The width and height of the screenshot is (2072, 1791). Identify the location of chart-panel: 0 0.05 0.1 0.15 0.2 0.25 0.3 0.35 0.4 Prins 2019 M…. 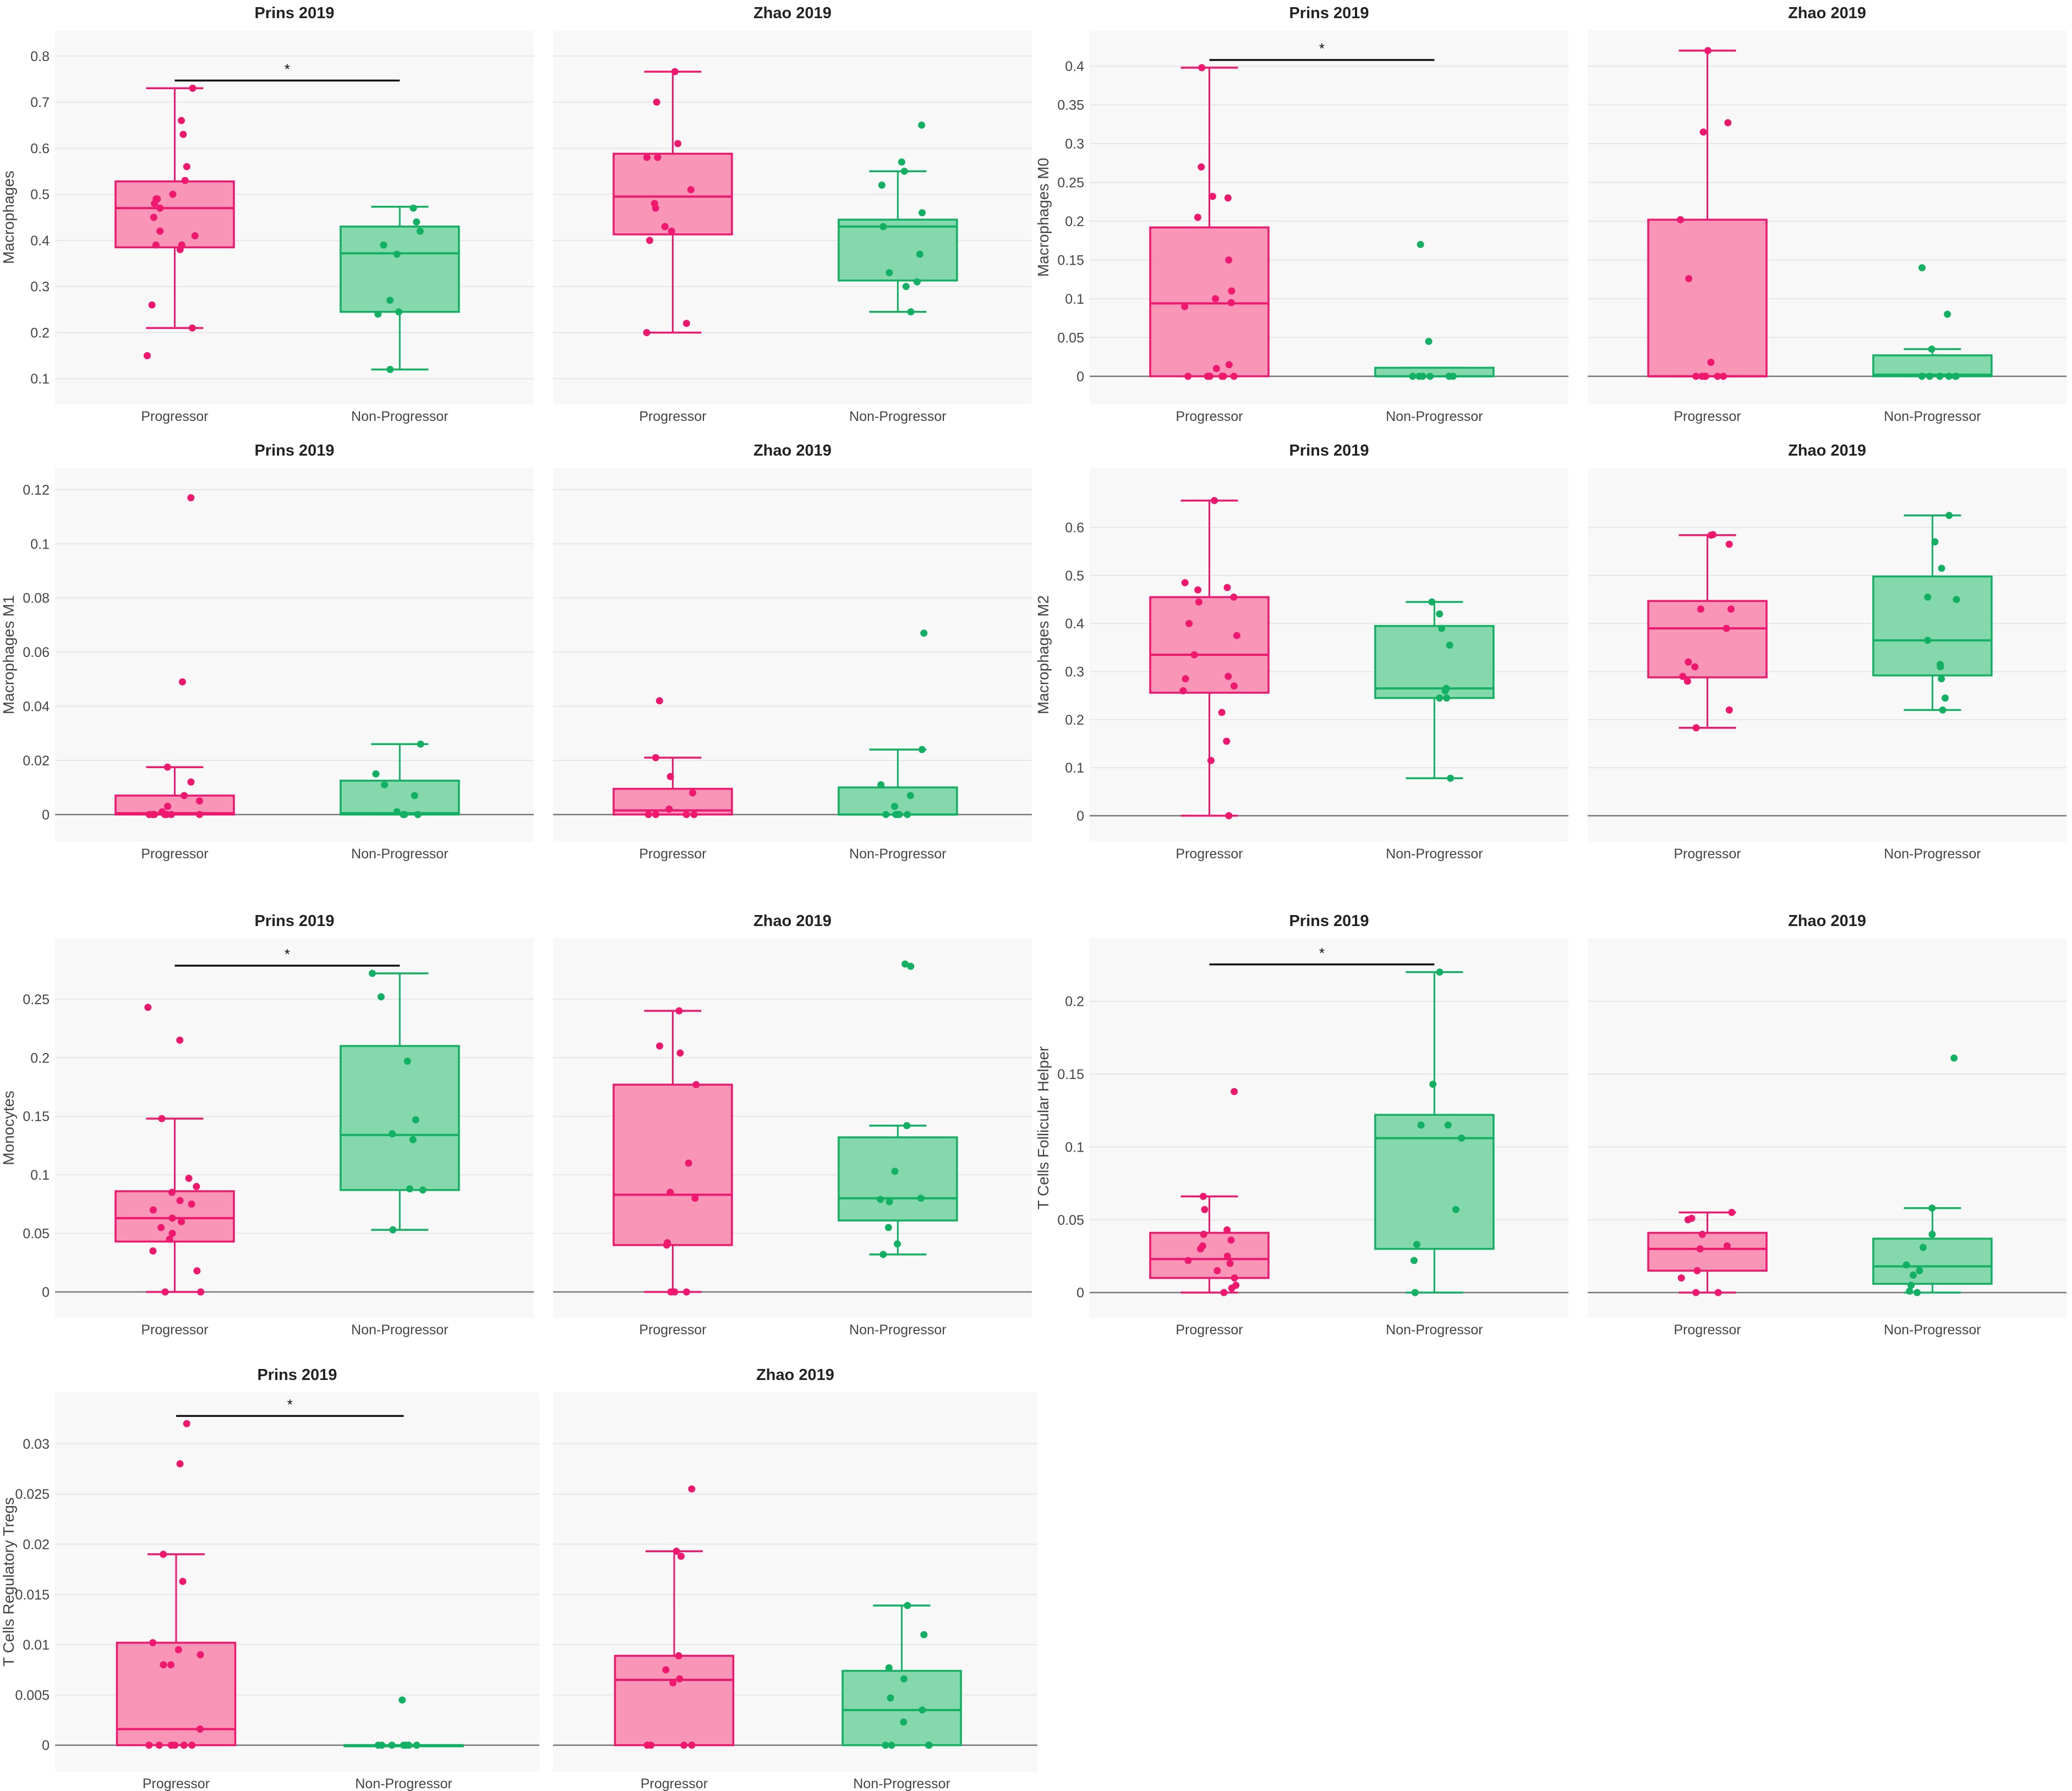
(1302, 214).